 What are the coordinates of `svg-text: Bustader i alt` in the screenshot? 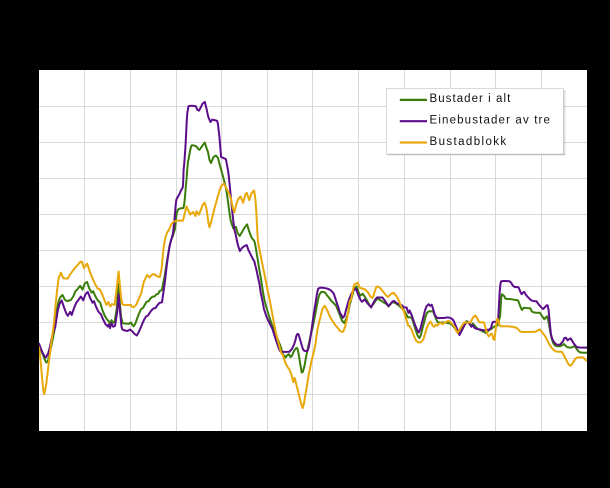 It's located at (471, 99).